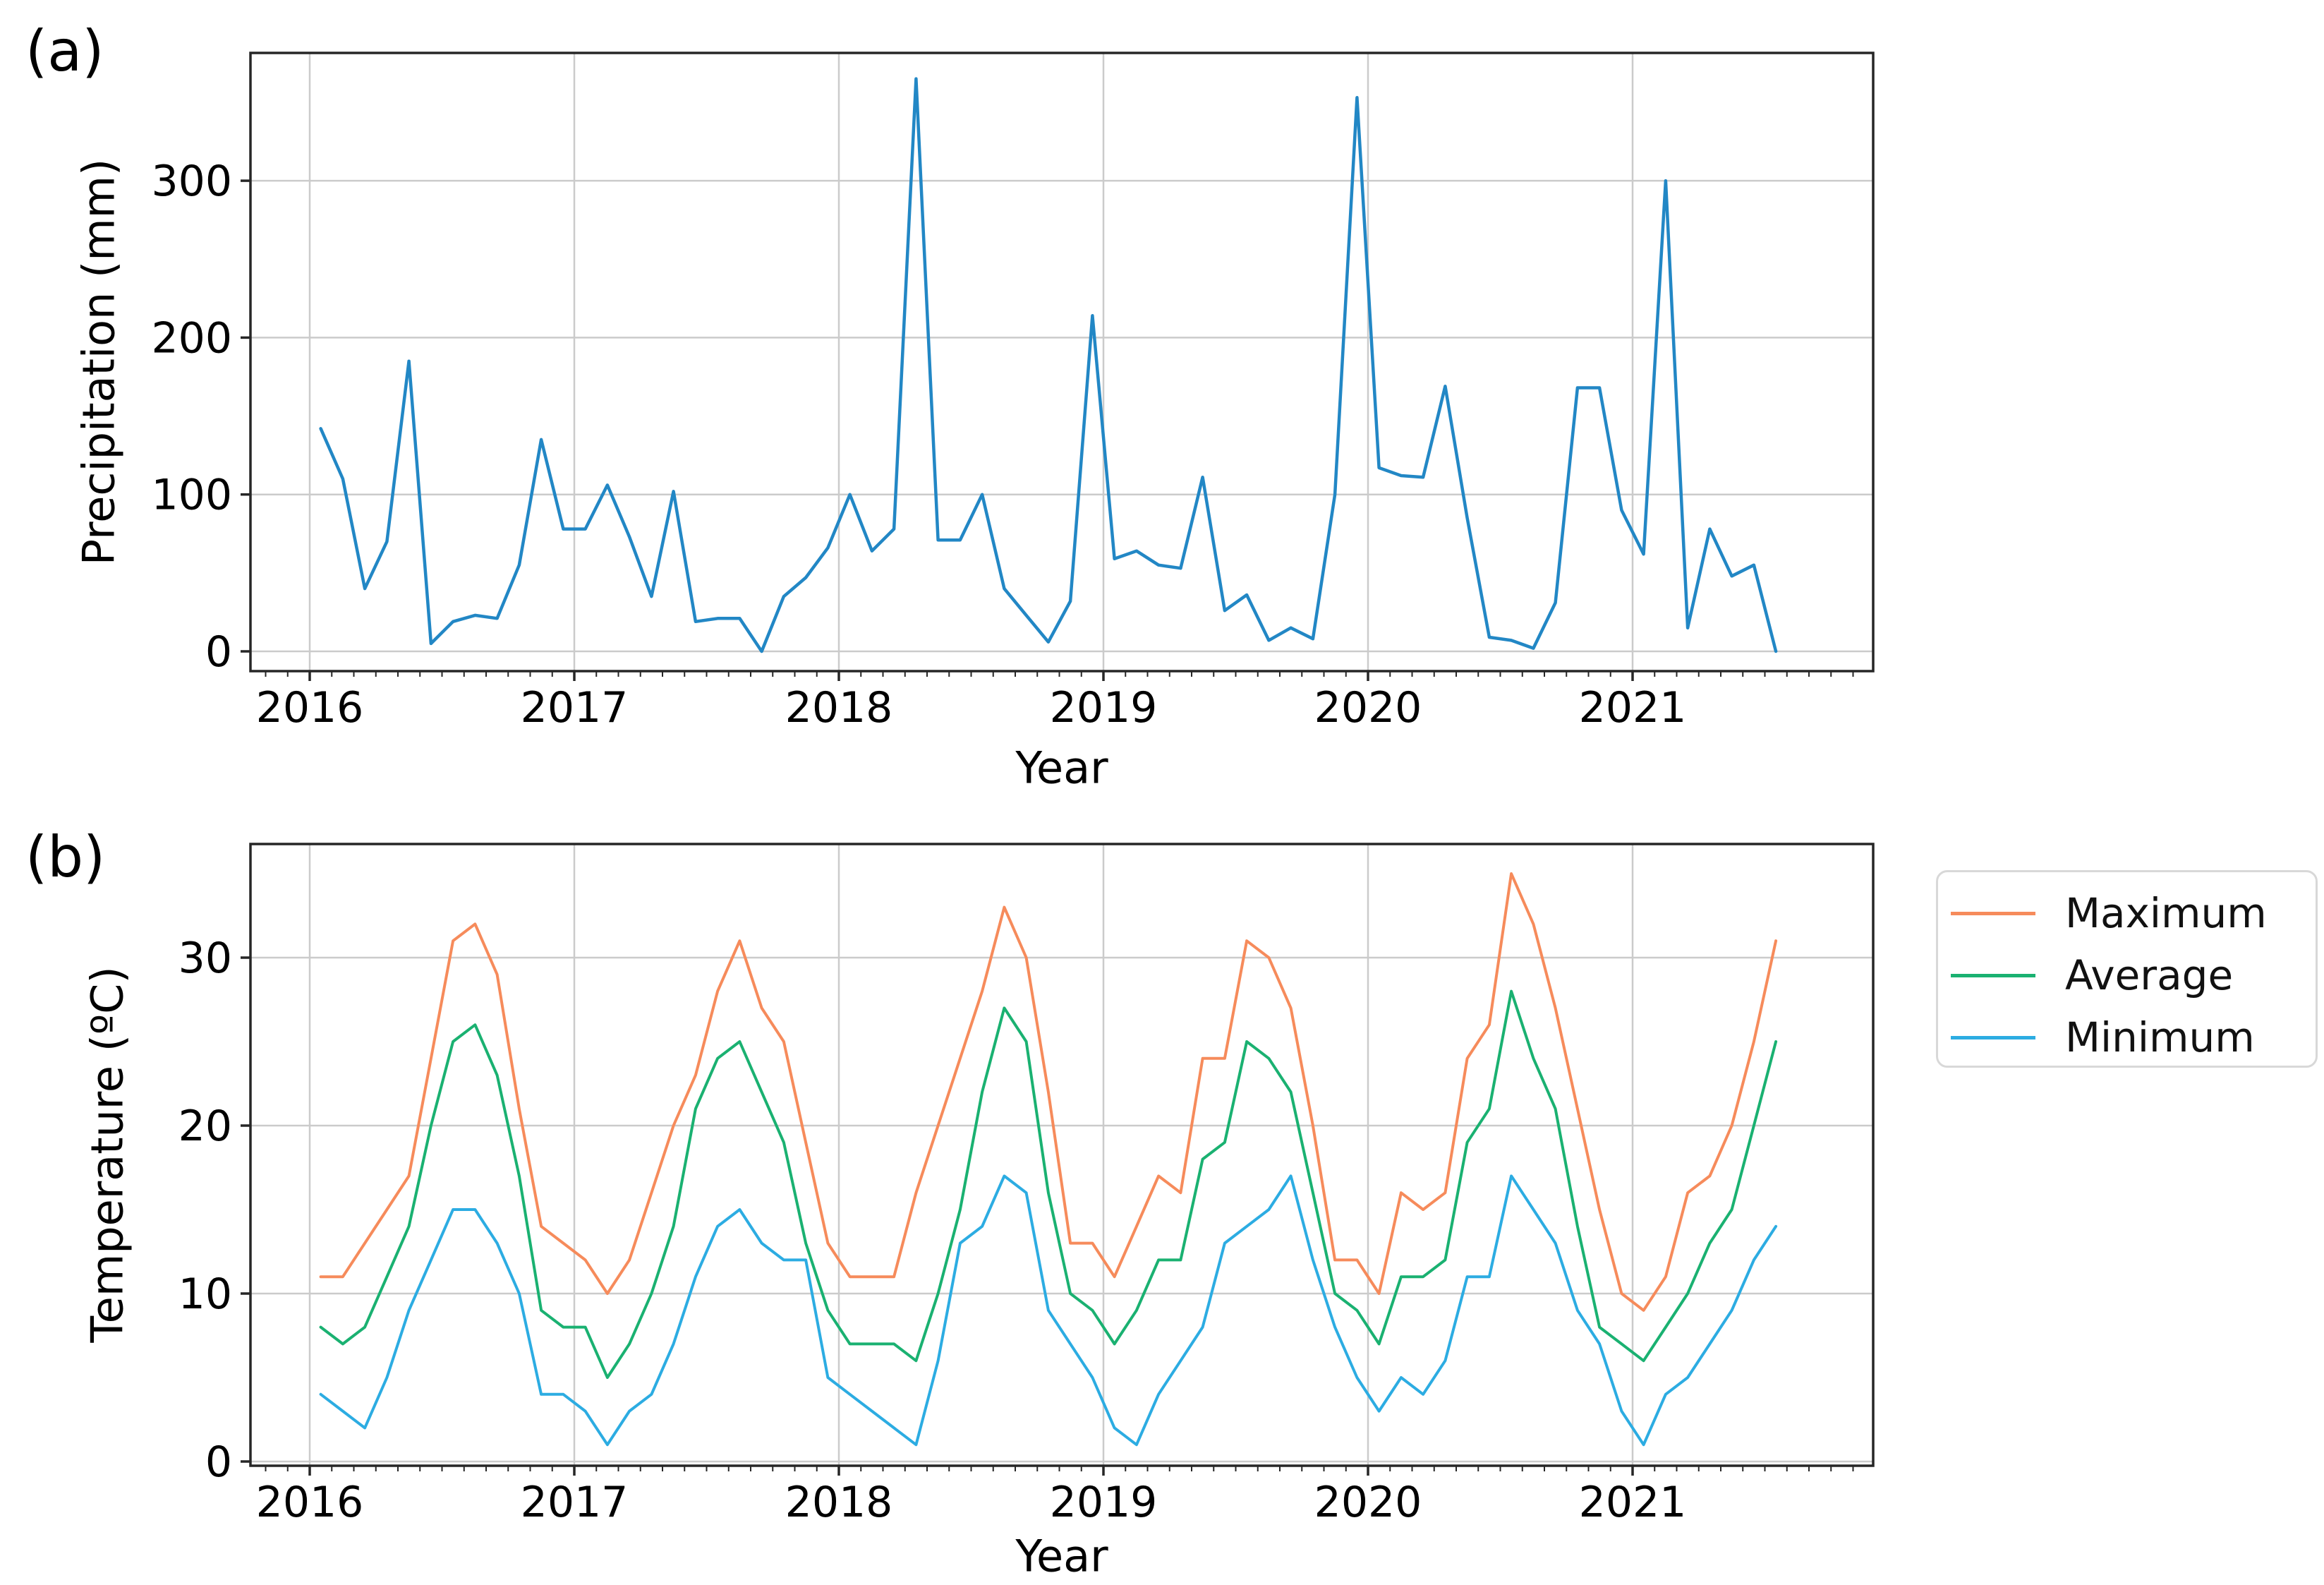  Describe the element at coordinates (2166, 913) in the screenshot. I see `legend-label-maximum: Maximum` at that location.